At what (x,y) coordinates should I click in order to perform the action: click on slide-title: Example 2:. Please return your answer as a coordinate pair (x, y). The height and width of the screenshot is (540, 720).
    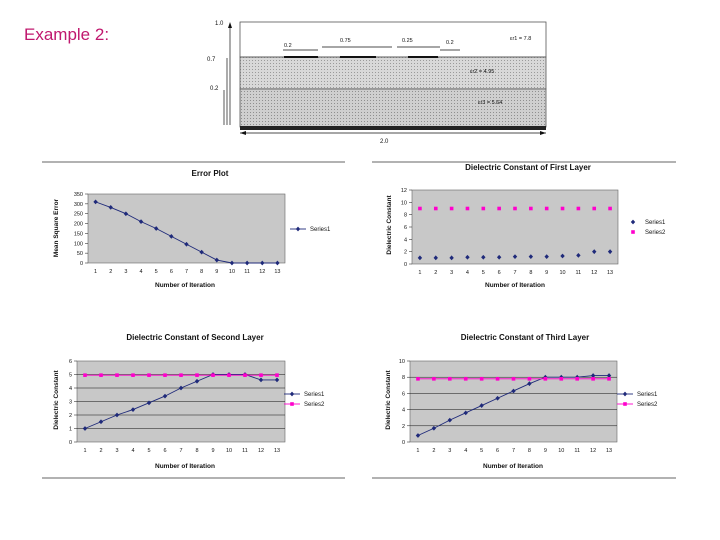
    Looking at the image, I should click on (67, 34).